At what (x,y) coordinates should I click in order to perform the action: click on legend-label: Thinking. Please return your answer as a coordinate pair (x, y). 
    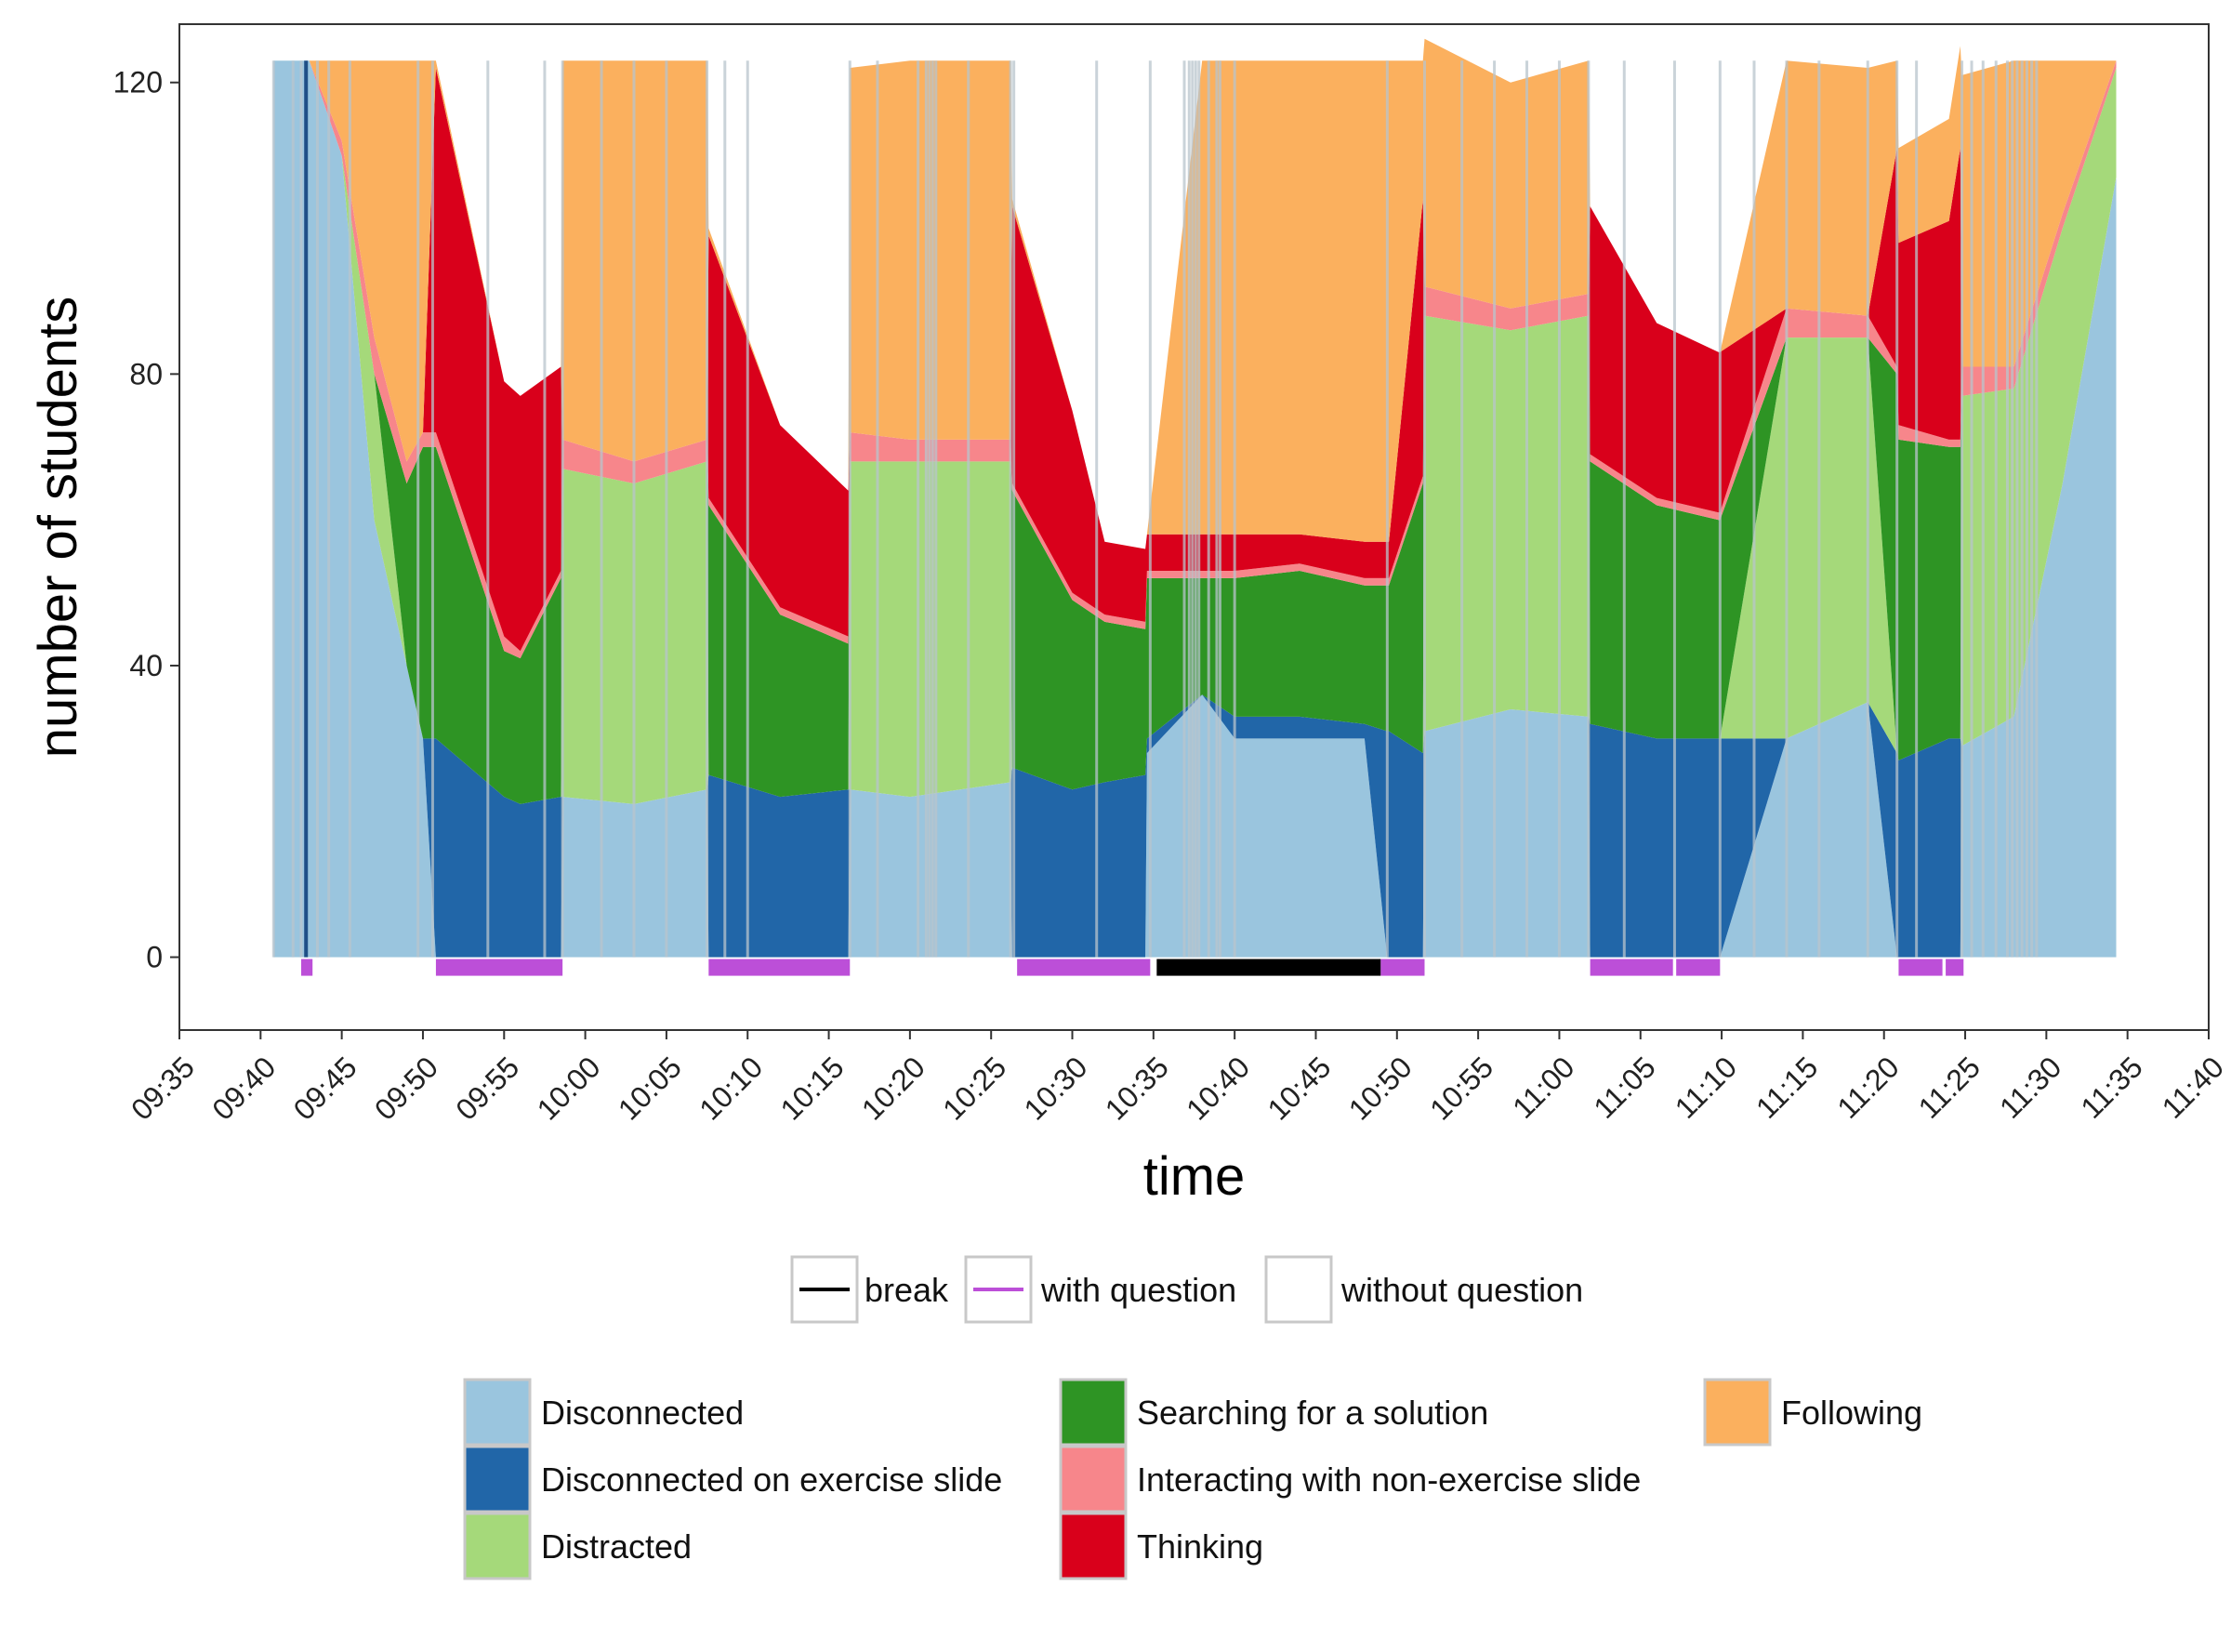
    Looking at the image, I should click on (1200, 1546).